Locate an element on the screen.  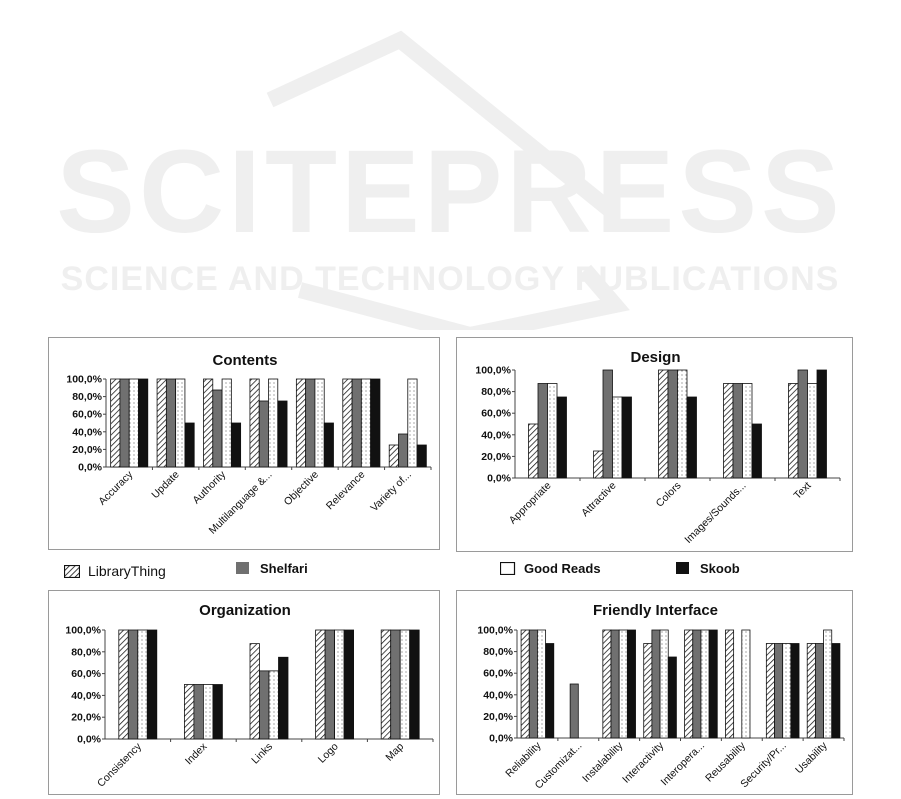
watermark-arrow-top is located at coordinates (441, 123).